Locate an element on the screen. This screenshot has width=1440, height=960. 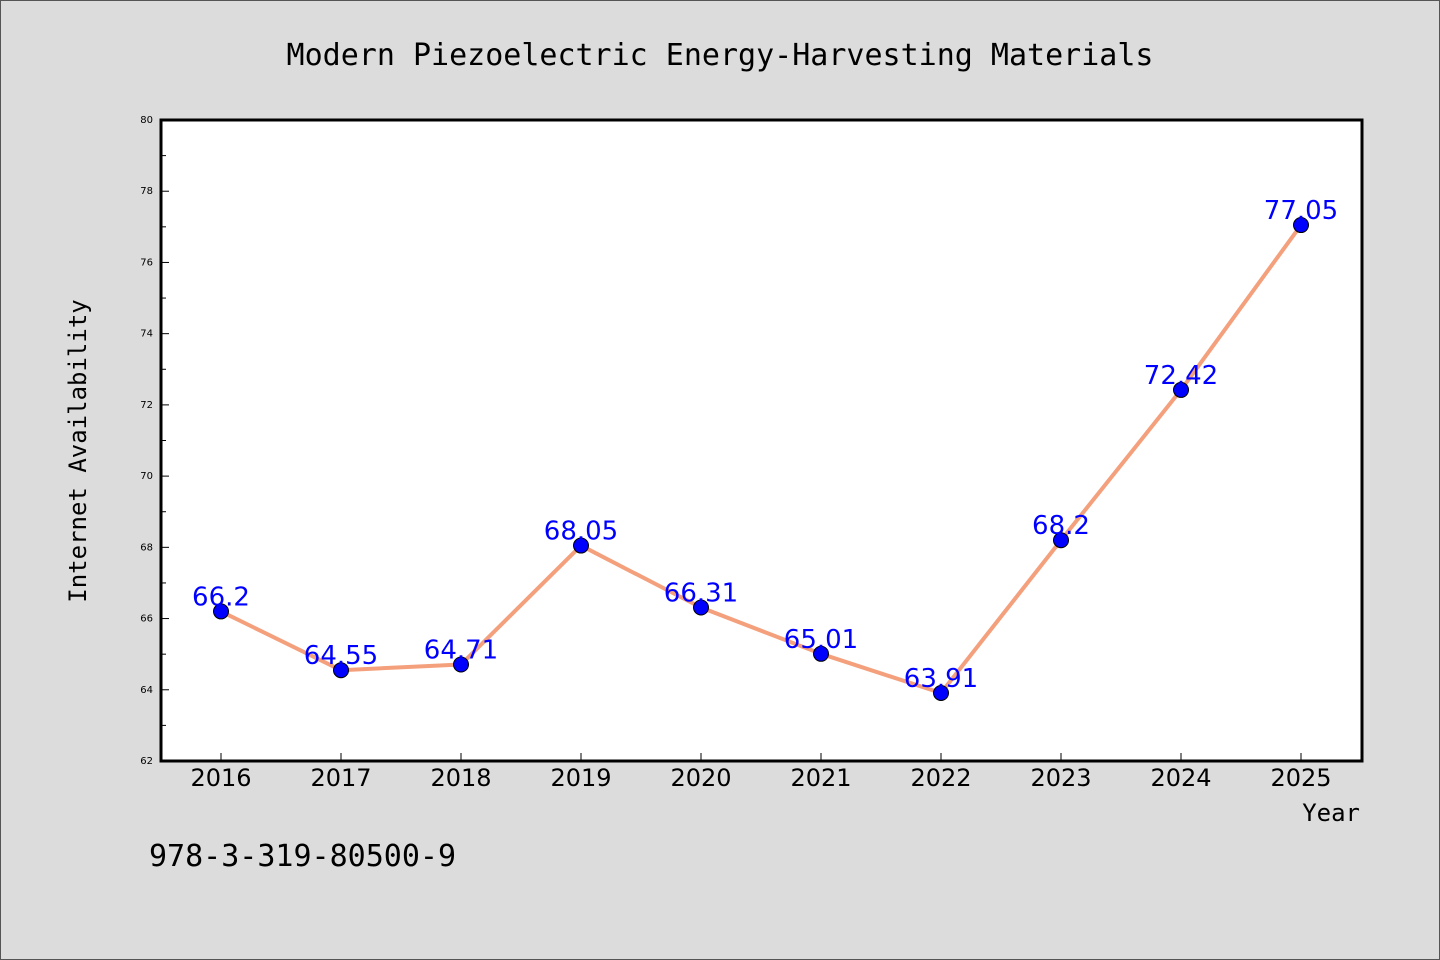
x-tick-label: 2022 is located at coordinates (940, 778).